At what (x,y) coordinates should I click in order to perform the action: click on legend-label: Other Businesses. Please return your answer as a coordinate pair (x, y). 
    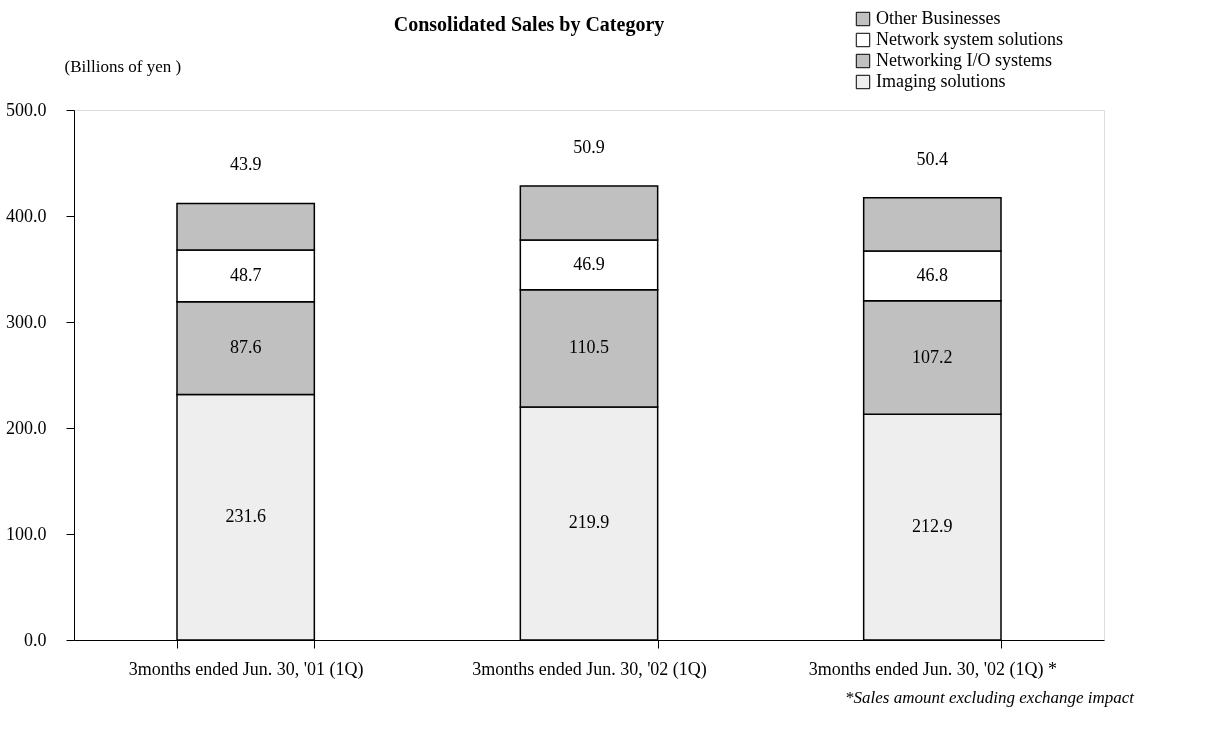
    Looking at the image, I should click on (938, 18).